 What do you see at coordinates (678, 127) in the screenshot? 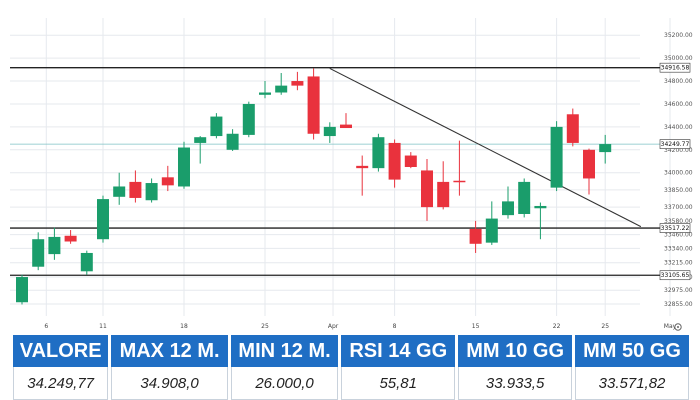
I see `y-tick-label: 34400.00` at bounding box center [678, 127].